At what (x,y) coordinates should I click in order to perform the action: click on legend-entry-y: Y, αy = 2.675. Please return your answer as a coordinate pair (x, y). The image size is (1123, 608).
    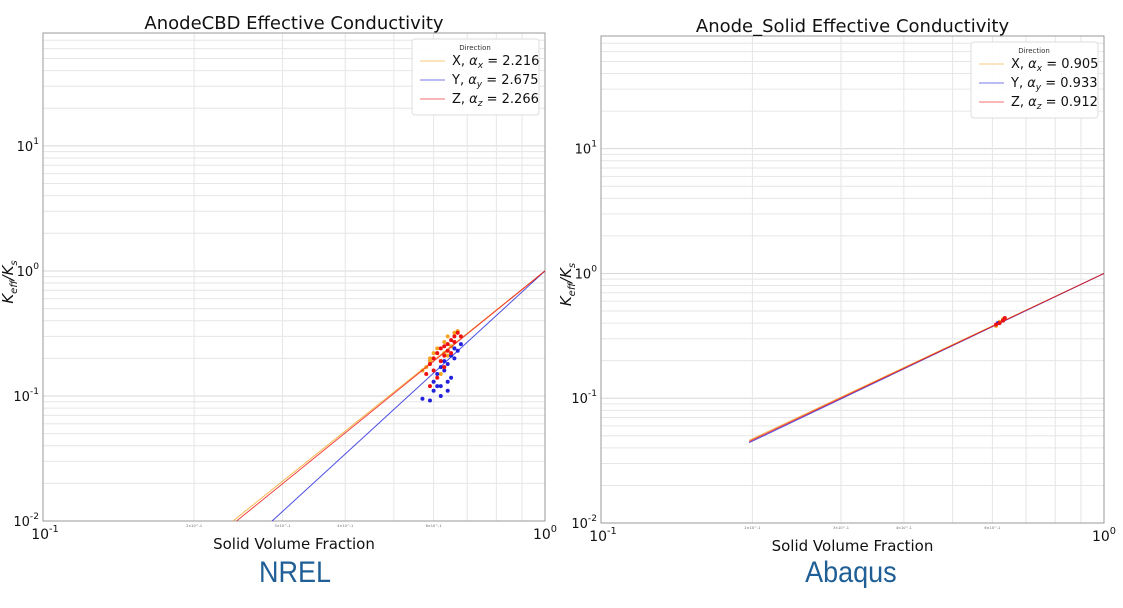
    Looking at the image, I should click on (495, 81).